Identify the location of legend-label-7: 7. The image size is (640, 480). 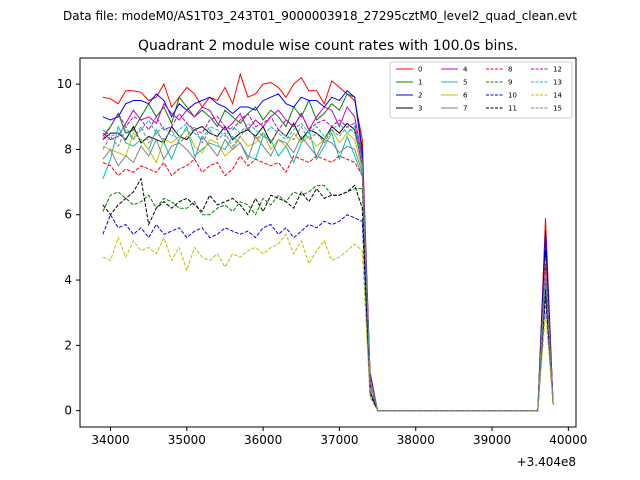
(465, 109).